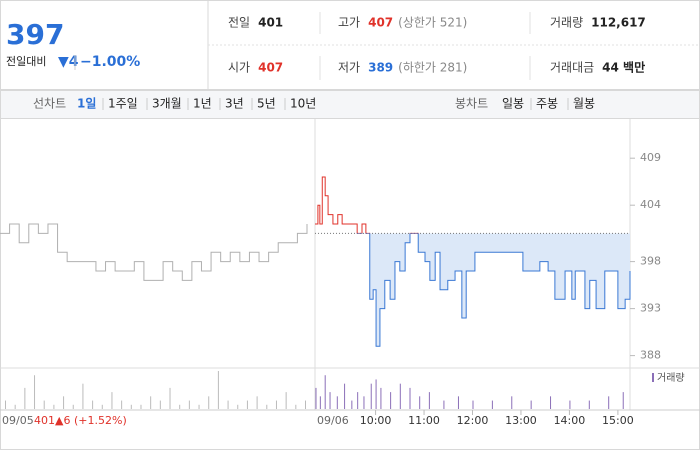 This screenshot has height=450, width=700. I want to click on stat-label: 거래량, so click(566, 23).